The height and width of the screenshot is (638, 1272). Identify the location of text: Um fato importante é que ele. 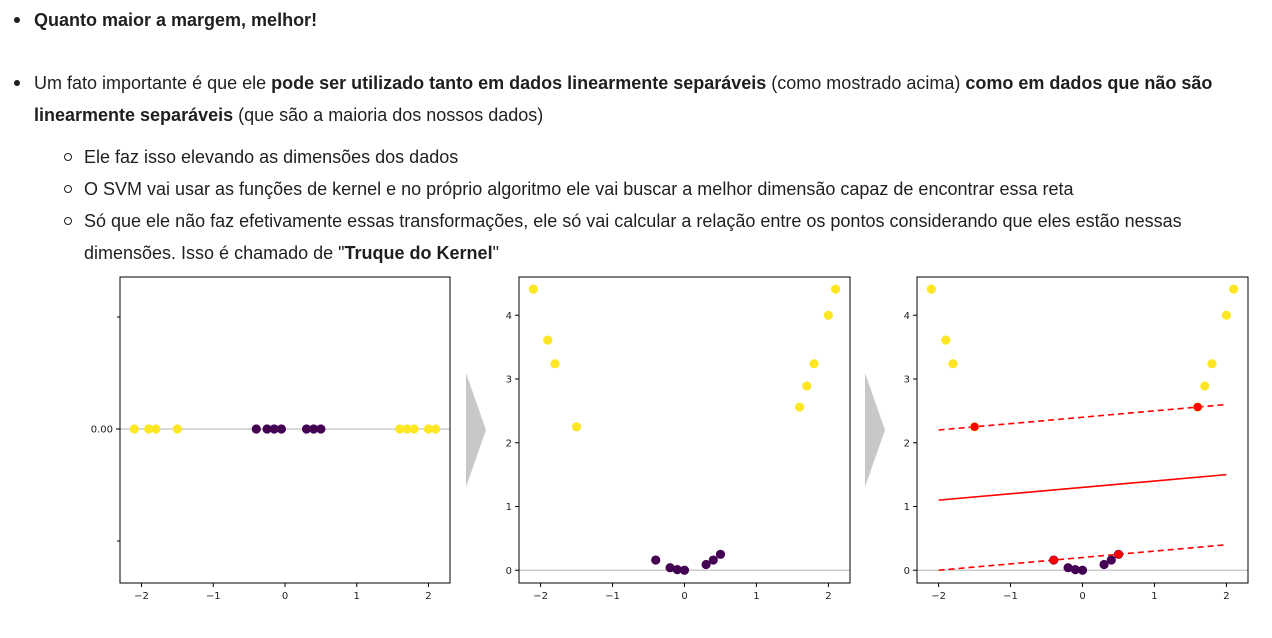
(153, 83).